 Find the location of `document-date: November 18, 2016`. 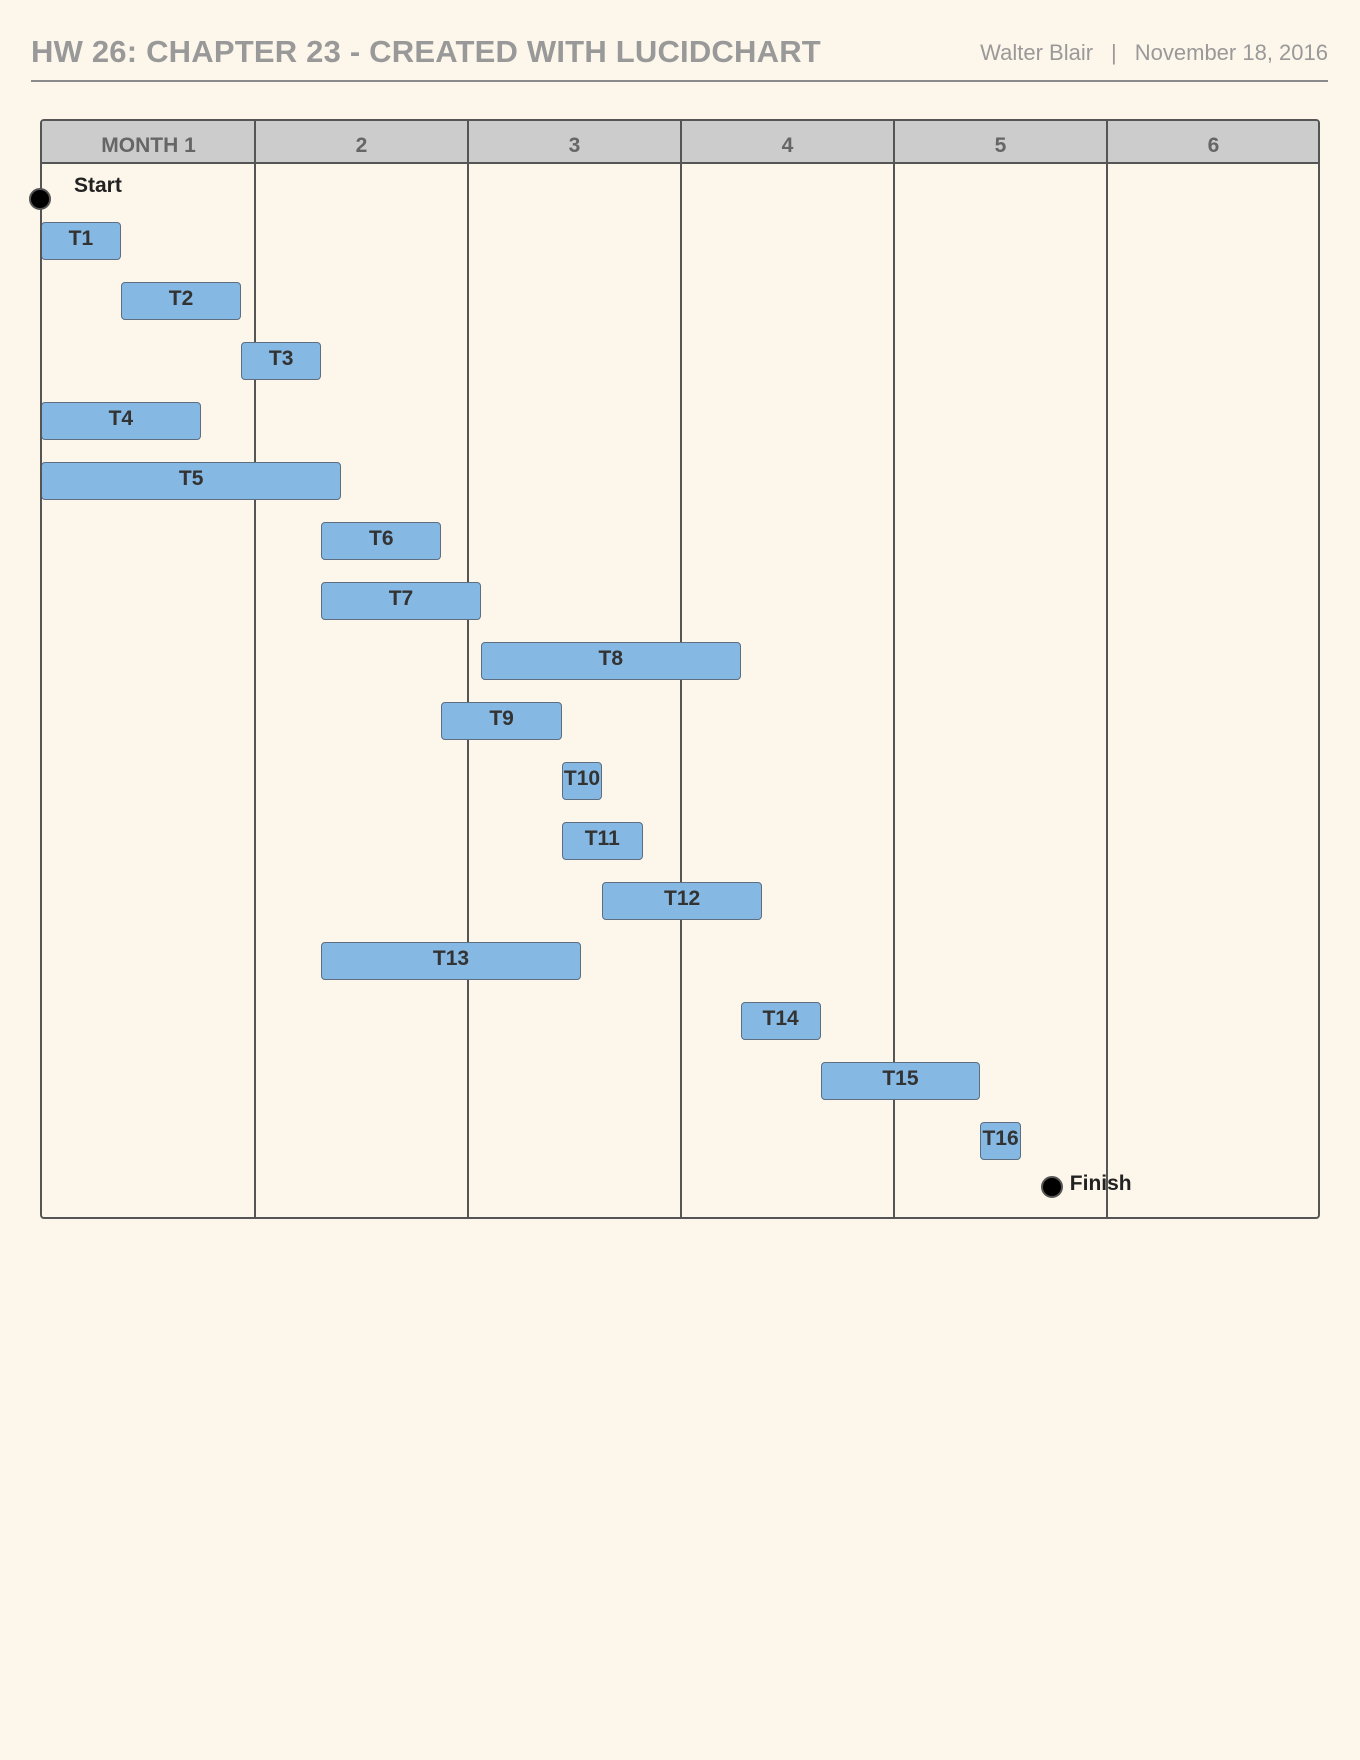

document-date: November 18, 2016 is located at coordinates (1231, 52).